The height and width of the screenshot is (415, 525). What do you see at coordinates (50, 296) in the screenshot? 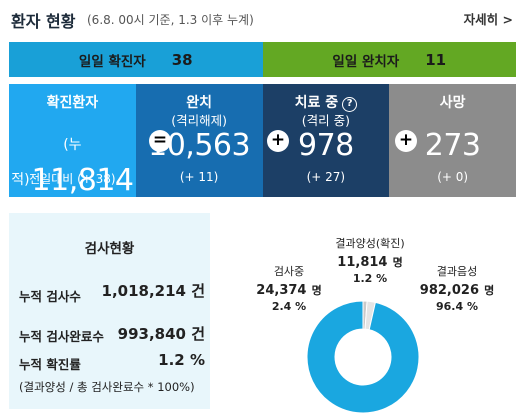
I see `test-row-label: 누적 검사수` at bounding box center [50, 296].